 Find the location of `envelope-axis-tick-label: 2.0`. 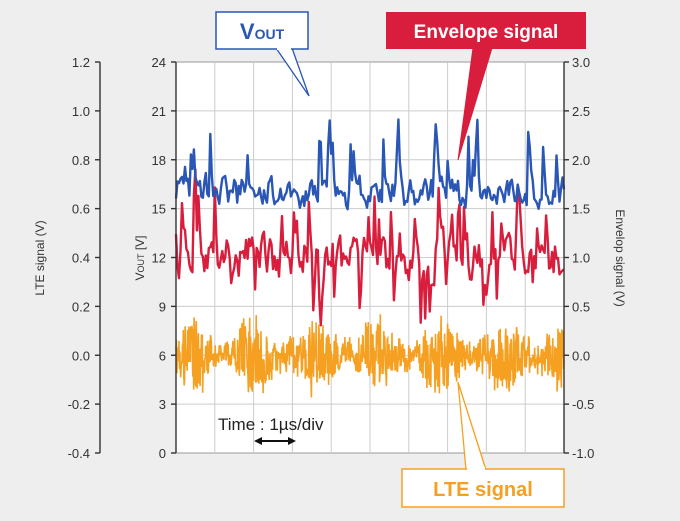

envelope-axis-tick-label: 2.0 is located at coordinates (581, 160).